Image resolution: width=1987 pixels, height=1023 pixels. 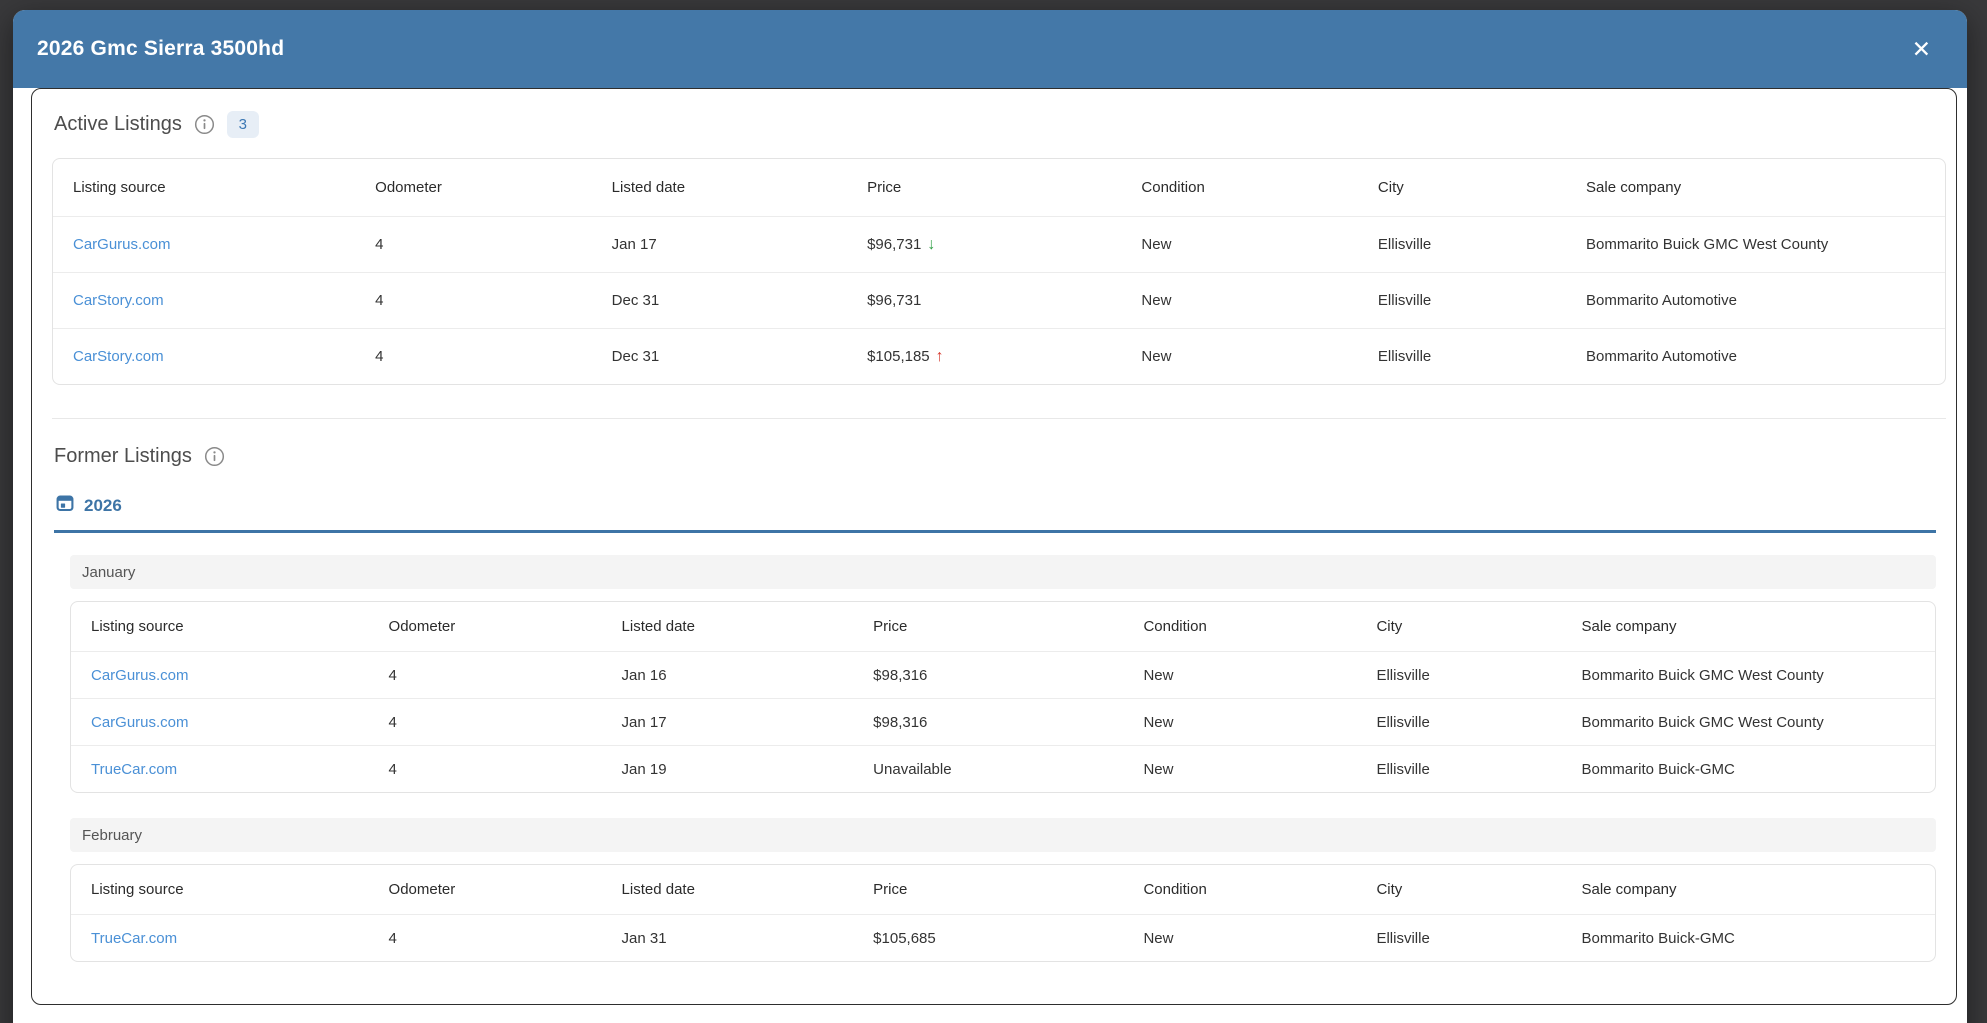 What do you see at coordinates (103, 505) in the screenshot?
I see `year-tab-label: 2026` at bounding box center [103, 505].